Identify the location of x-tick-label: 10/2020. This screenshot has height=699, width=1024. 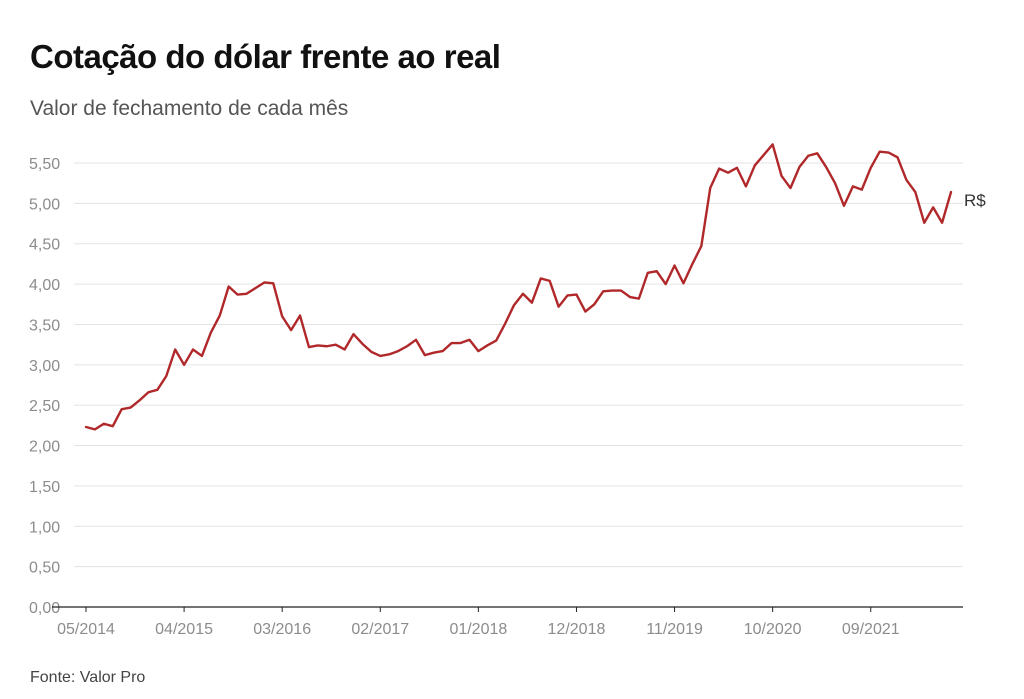
(773, 629).